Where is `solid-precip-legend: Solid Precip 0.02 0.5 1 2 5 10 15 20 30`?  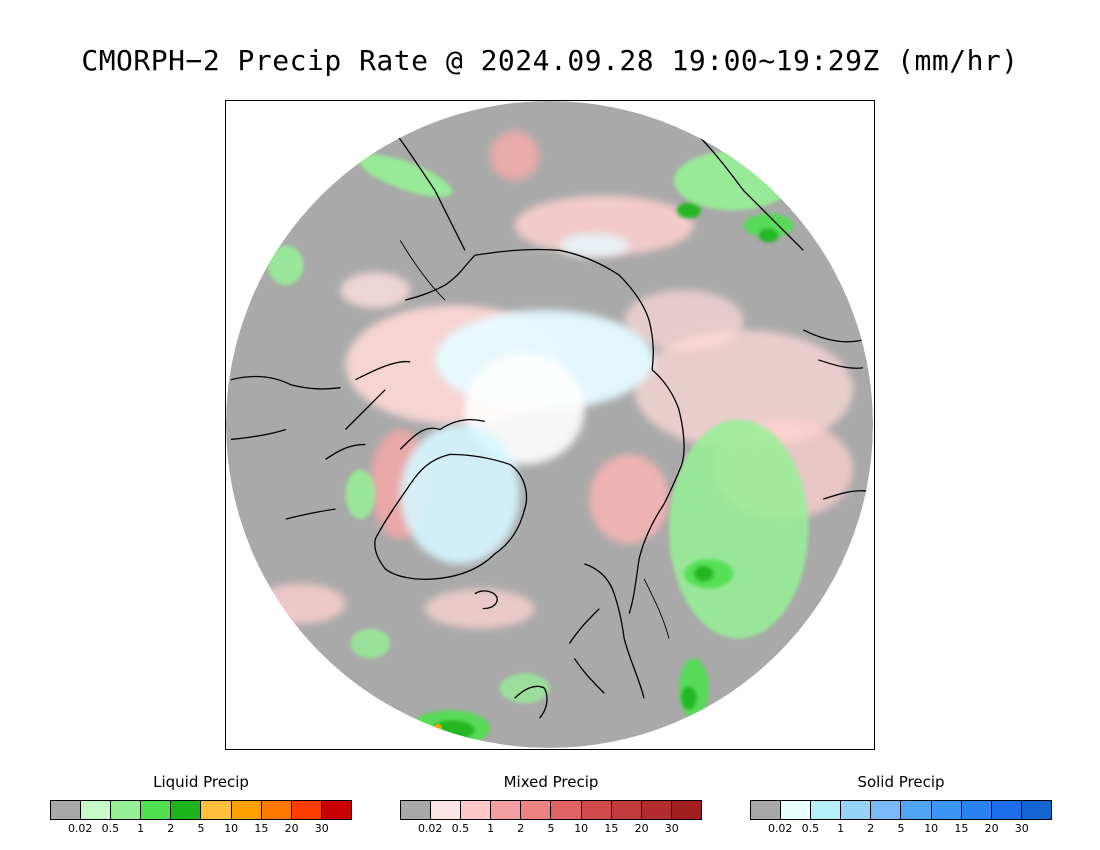
solid-precip-legend: Solid Precip 0.02 0.5 1 2 5 10 15 20 30 is located at coordinates (901, 804).